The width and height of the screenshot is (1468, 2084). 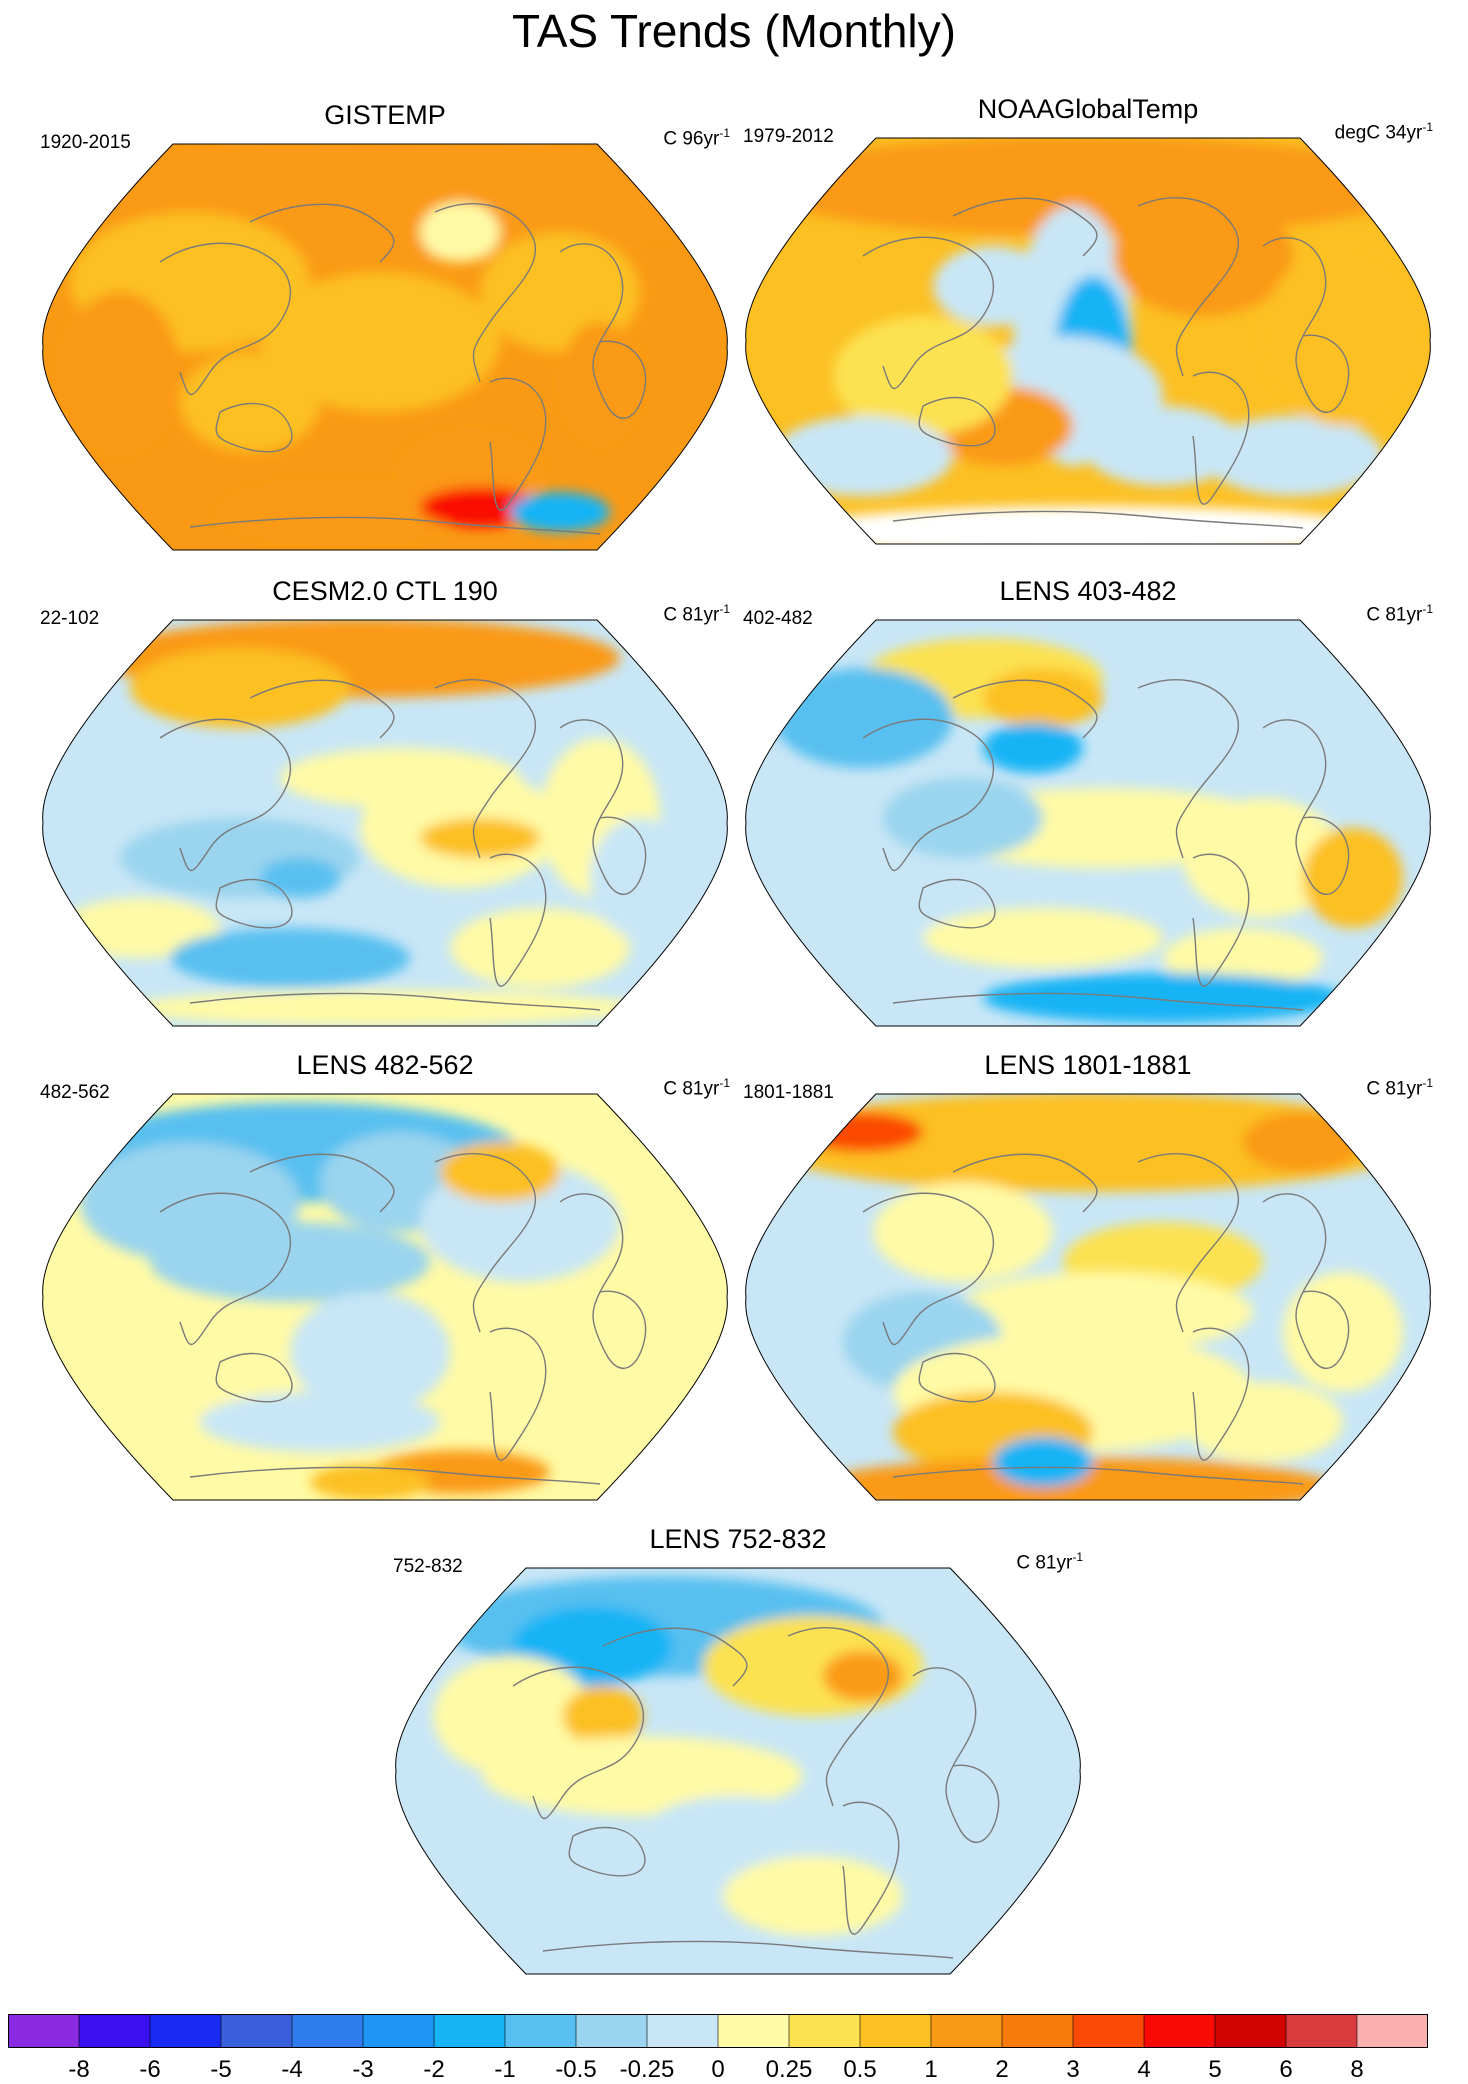 What do you see at coordinates (734, 31) in the screenshot?
I see `figure-title: TAS Trends (Monthly)` at bounding box center [734, 31].